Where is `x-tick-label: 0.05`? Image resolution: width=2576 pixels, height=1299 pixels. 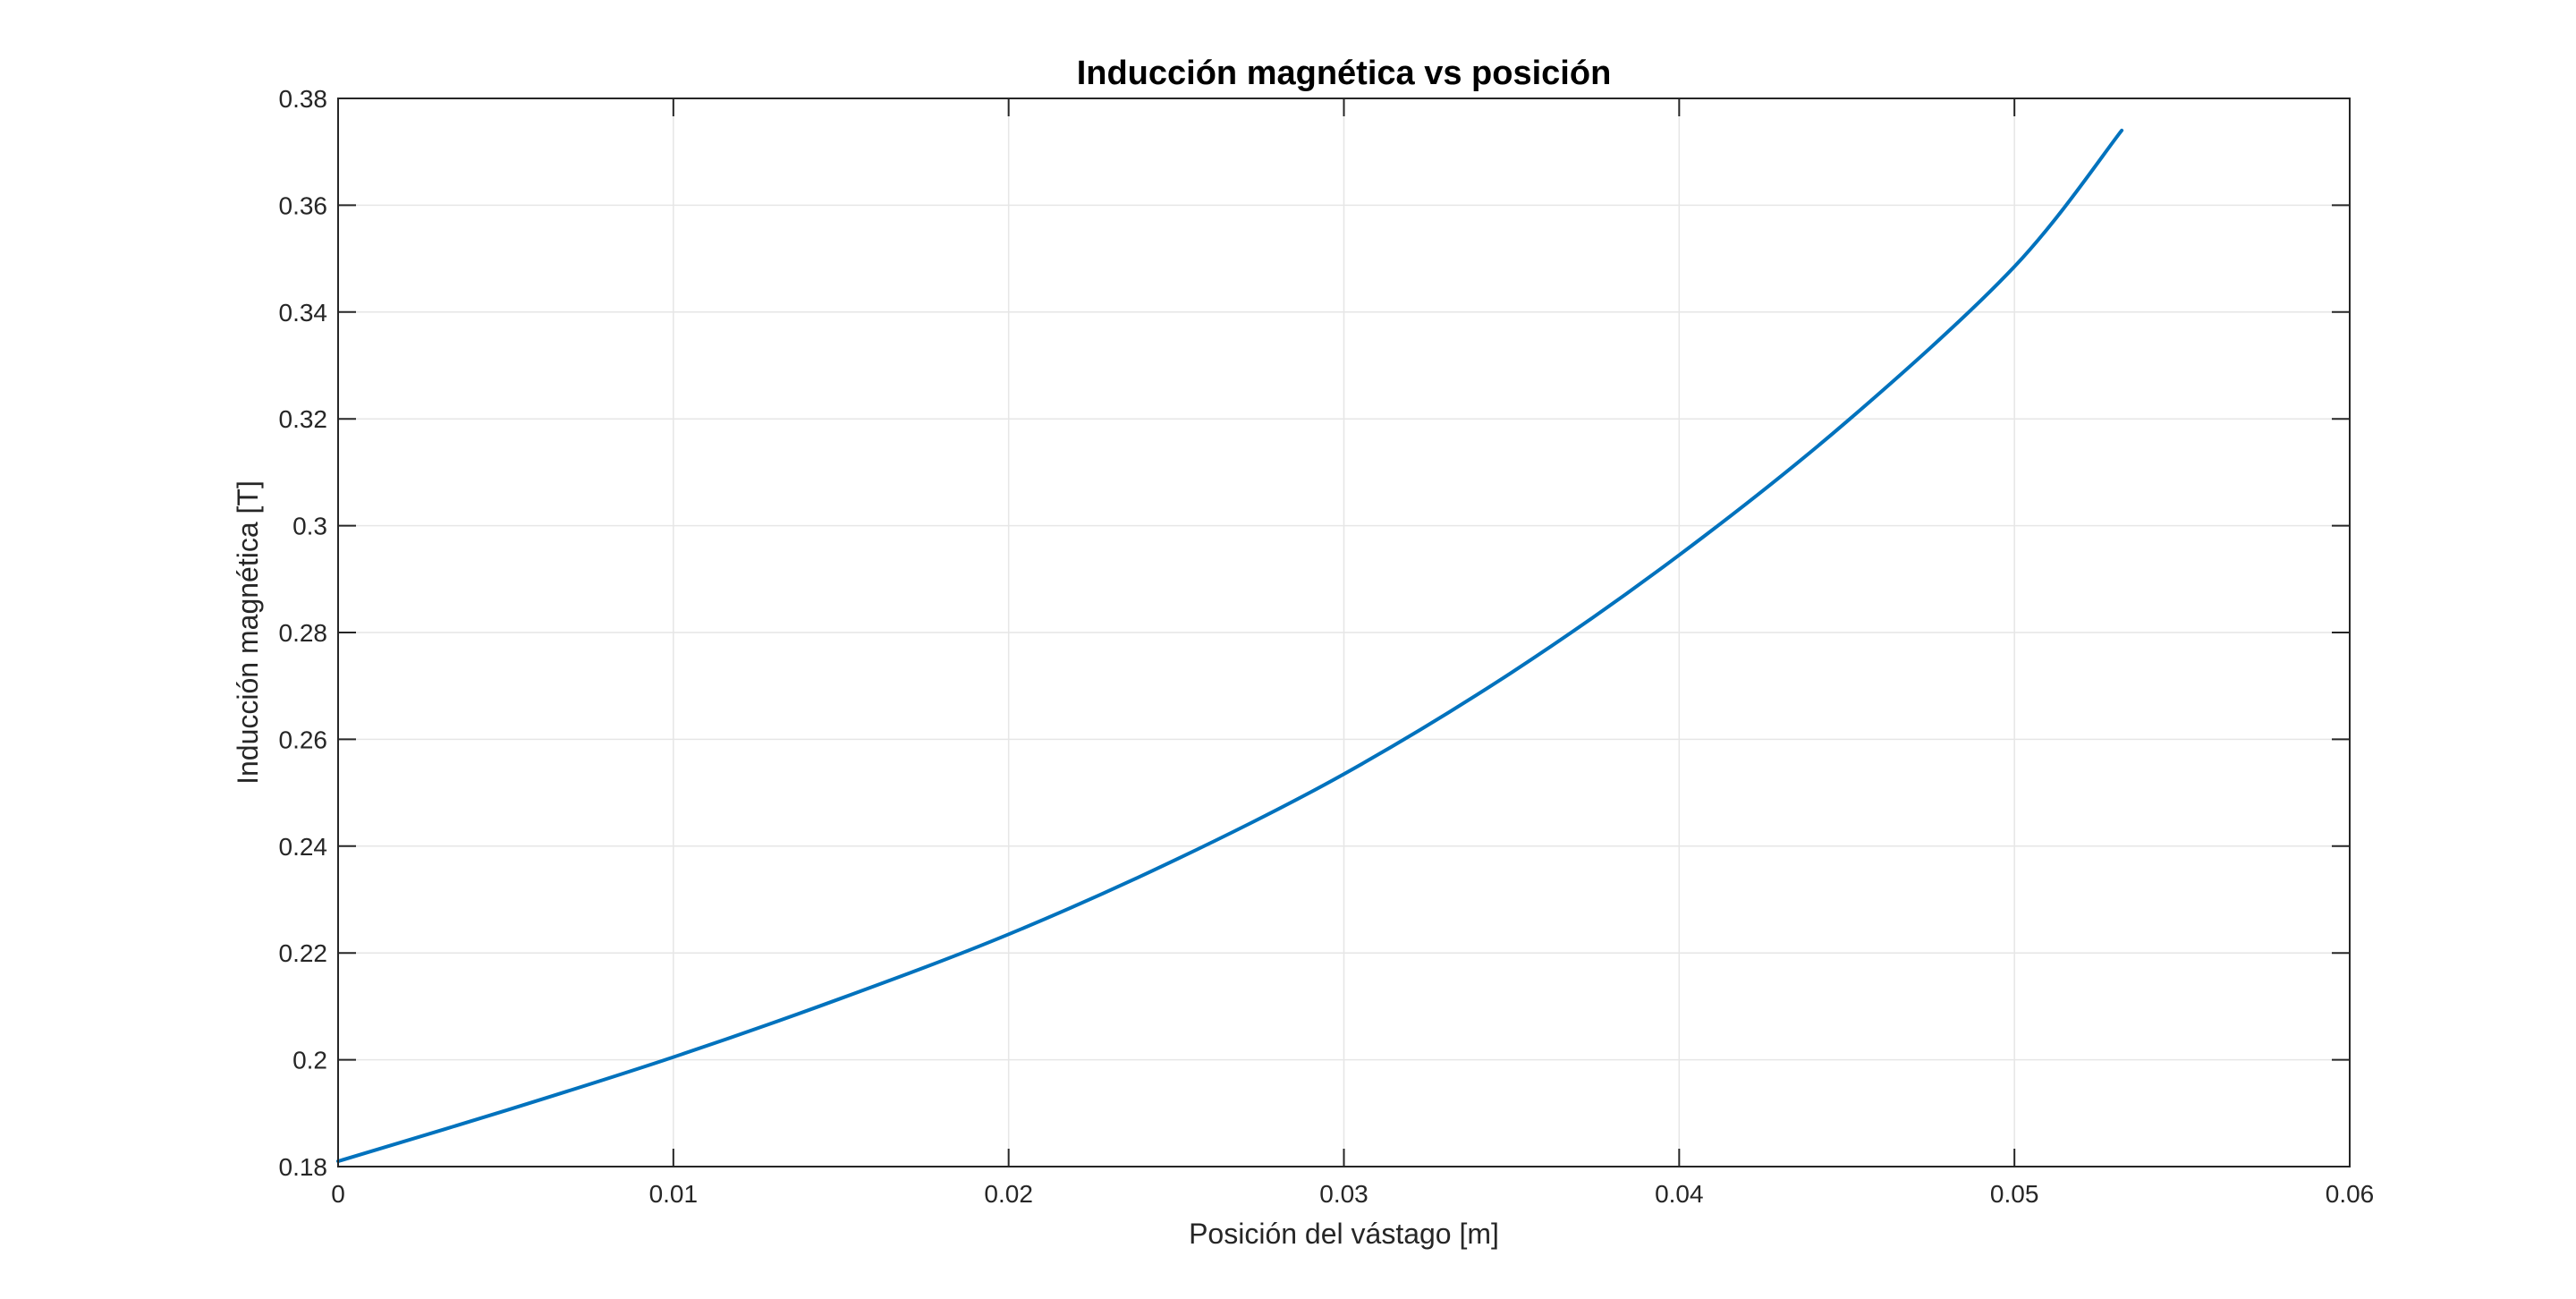
x-tick-label: 0.05 is located at coordinates (2014, 1194).